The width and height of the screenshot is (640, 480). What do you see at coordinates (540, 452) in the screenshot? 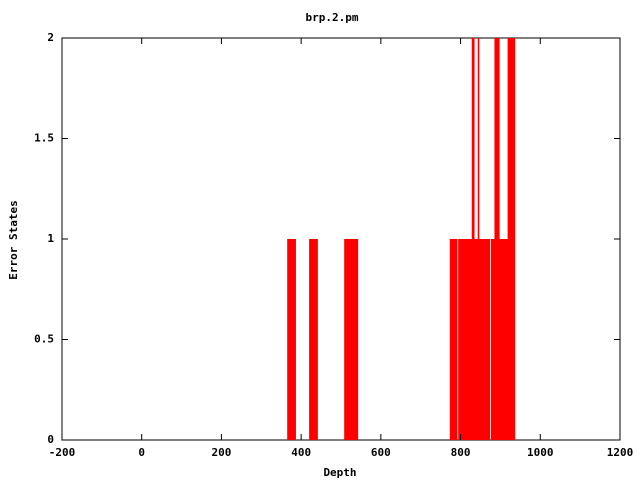
I see `x-tick-label: 1000` at bounding box center [540, 452].